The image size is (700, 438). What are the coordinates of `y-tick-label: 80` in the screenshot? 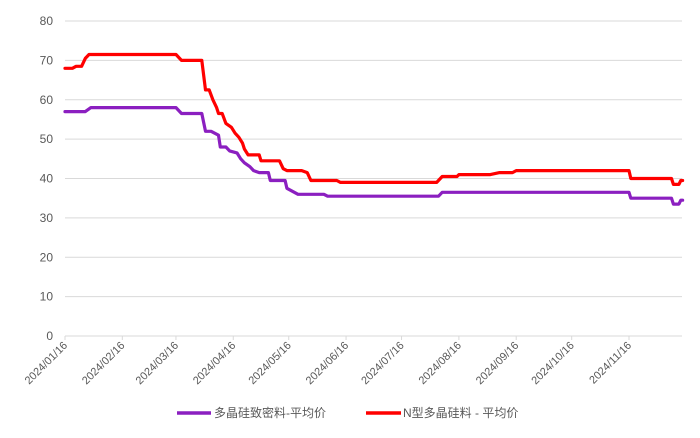 It's located at (47, 21).